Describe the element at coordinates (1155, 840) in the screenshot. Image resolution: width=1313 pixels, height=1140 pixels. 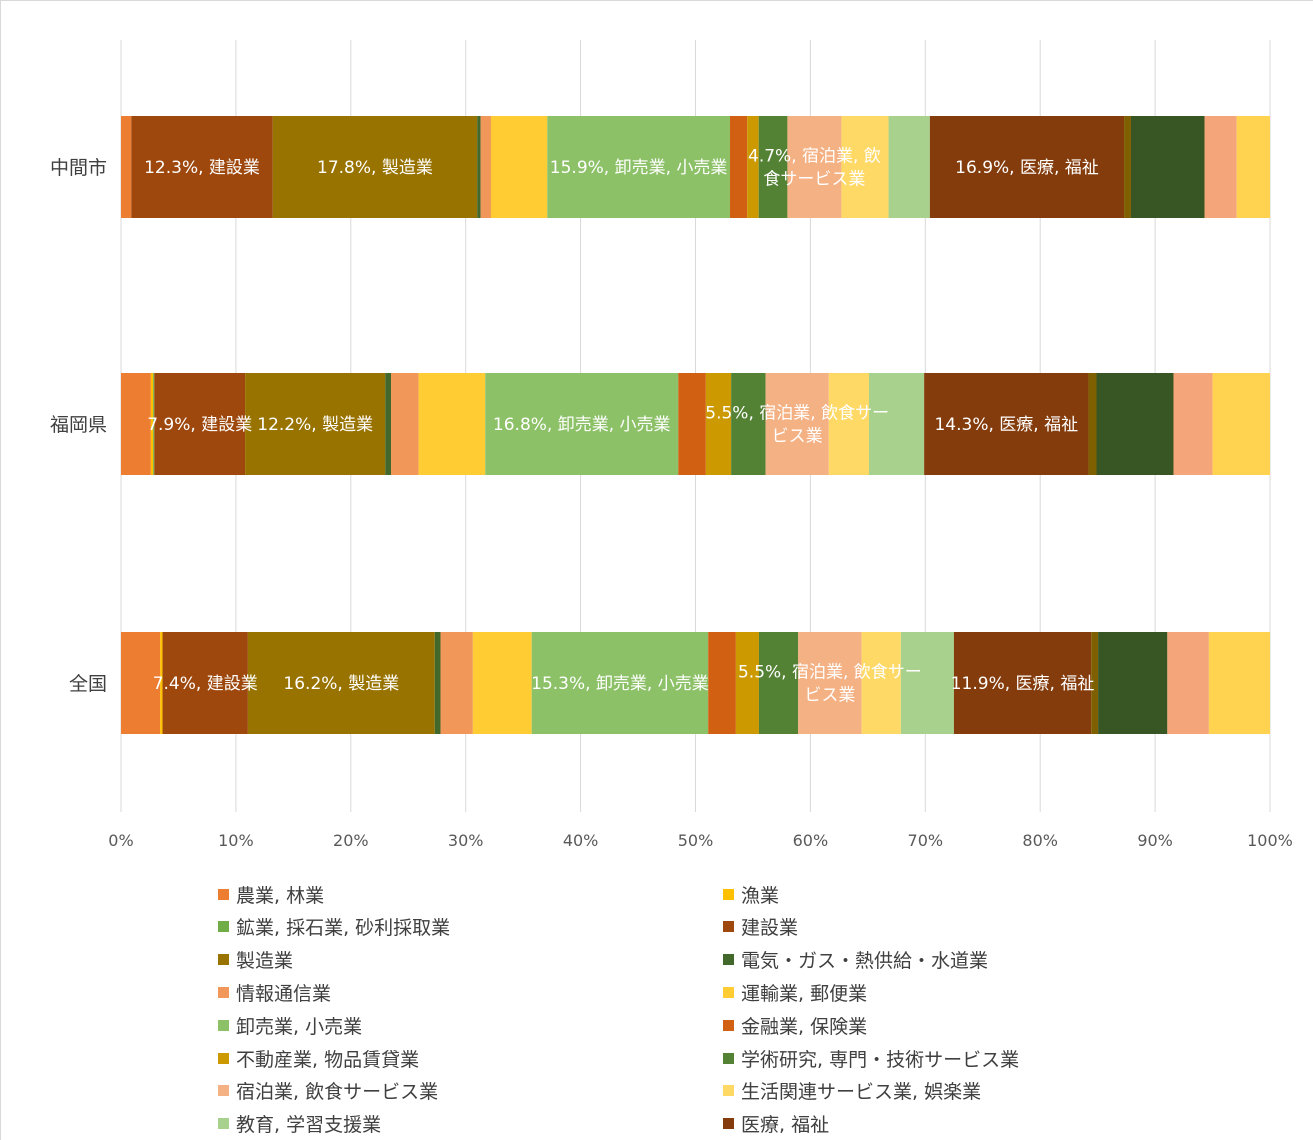
I see `x-tick-label: 90%` at that location.